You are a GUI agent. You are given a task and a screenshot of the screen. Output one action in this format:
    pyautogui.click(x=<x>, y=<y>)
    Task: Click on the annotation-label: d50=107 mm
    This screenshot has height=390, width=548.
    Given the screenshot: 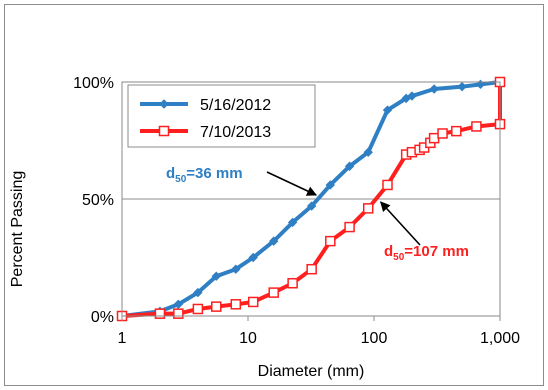 What is the action you would take?
    pyautogui.click(x=426, y=253)
    